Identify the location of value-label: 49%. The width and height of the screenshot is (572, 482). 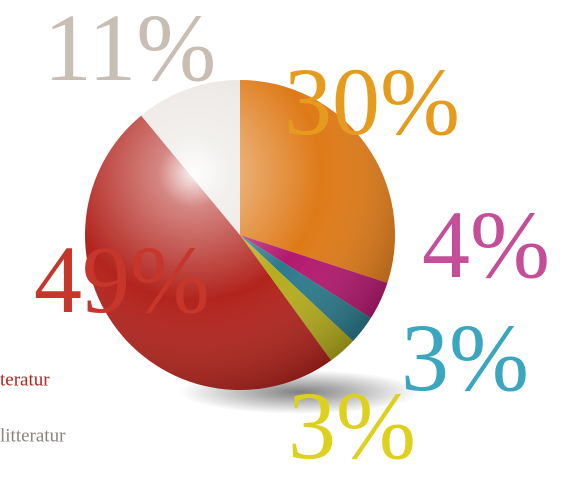
(122, 279).